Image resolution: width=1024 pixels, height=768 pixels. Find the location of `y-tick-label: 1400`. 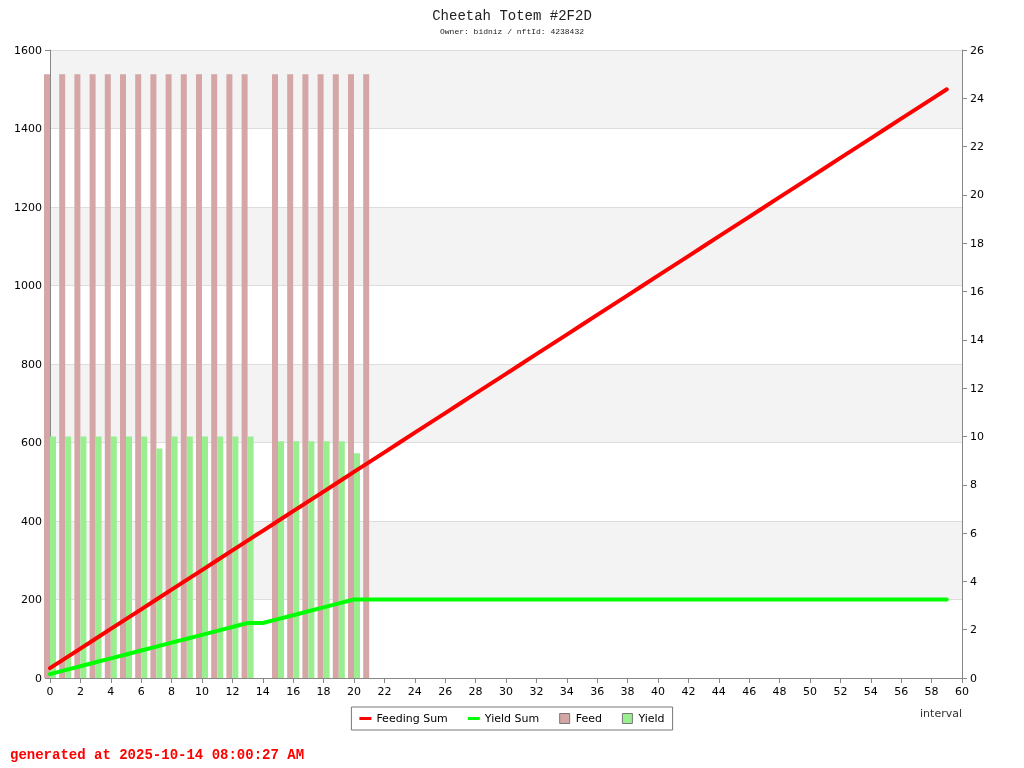

y-tick-label: 1400 is located at coordinates (28, 128).